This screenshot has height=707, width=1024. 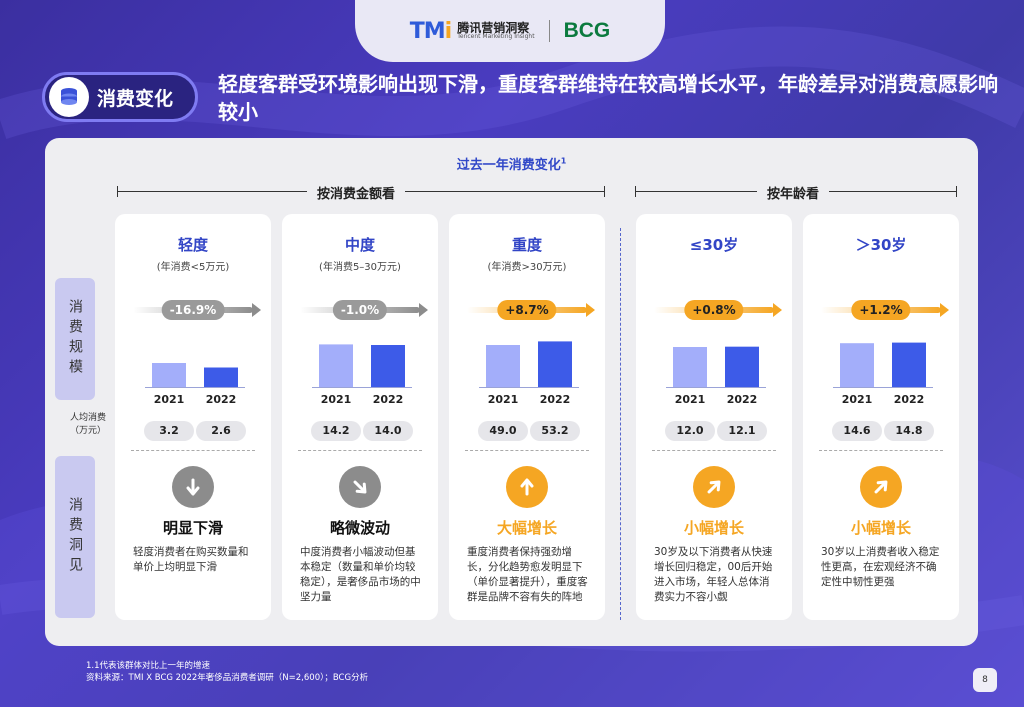 I want to click on change-percent: +8.7%, so click(x=527, y=310).